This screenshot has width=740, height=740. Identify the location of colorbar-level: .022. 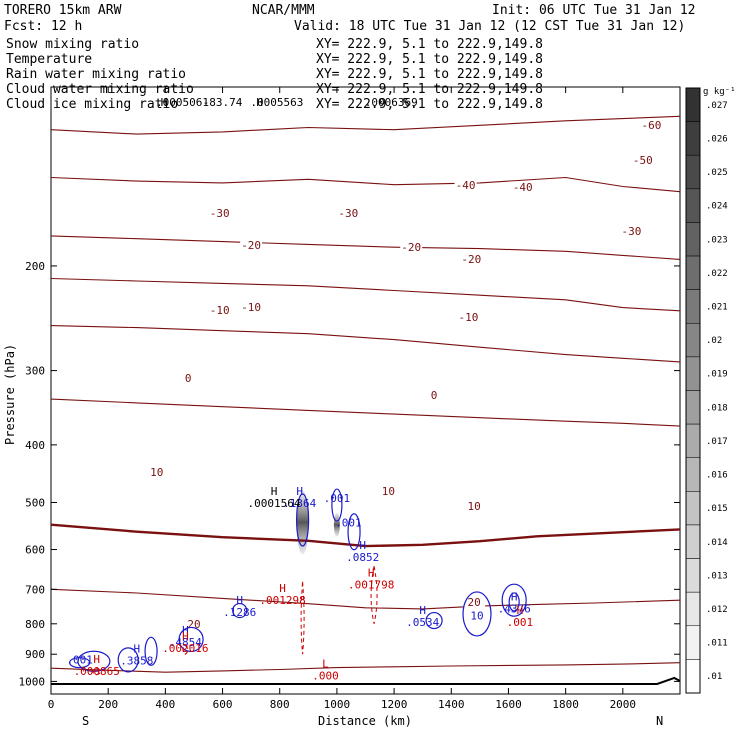
(717, 274).